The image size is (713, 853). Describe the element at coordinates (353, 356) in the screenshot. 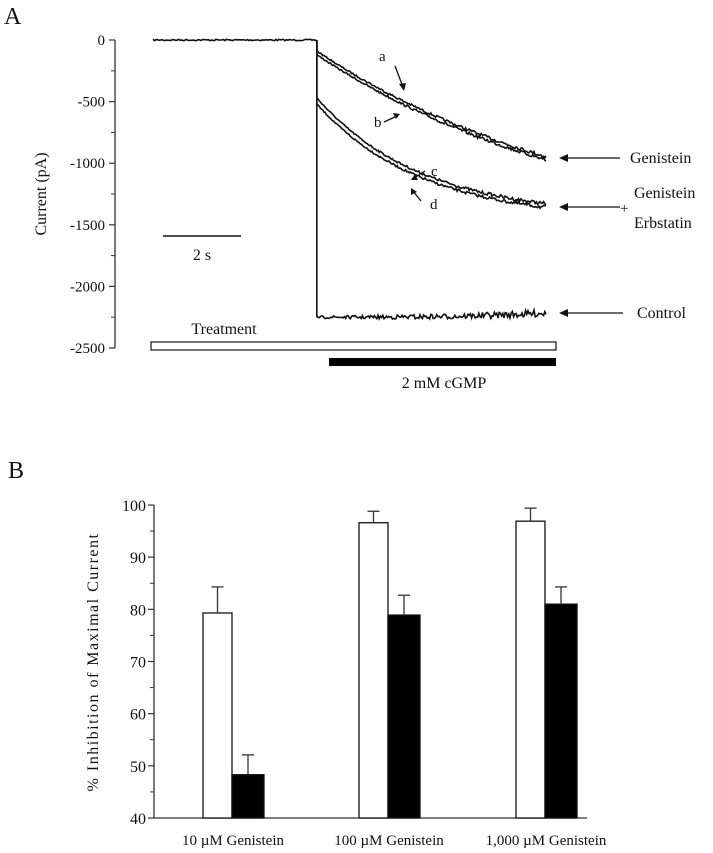

I see `protocol-bars: Treatment 2 mM cGMP` at that location.